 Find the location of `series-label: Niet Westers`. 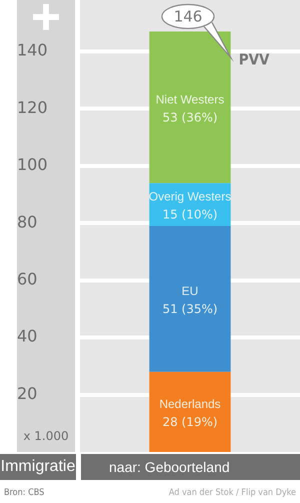

series-label: Niet Westers is located at coordinates (190, 99).